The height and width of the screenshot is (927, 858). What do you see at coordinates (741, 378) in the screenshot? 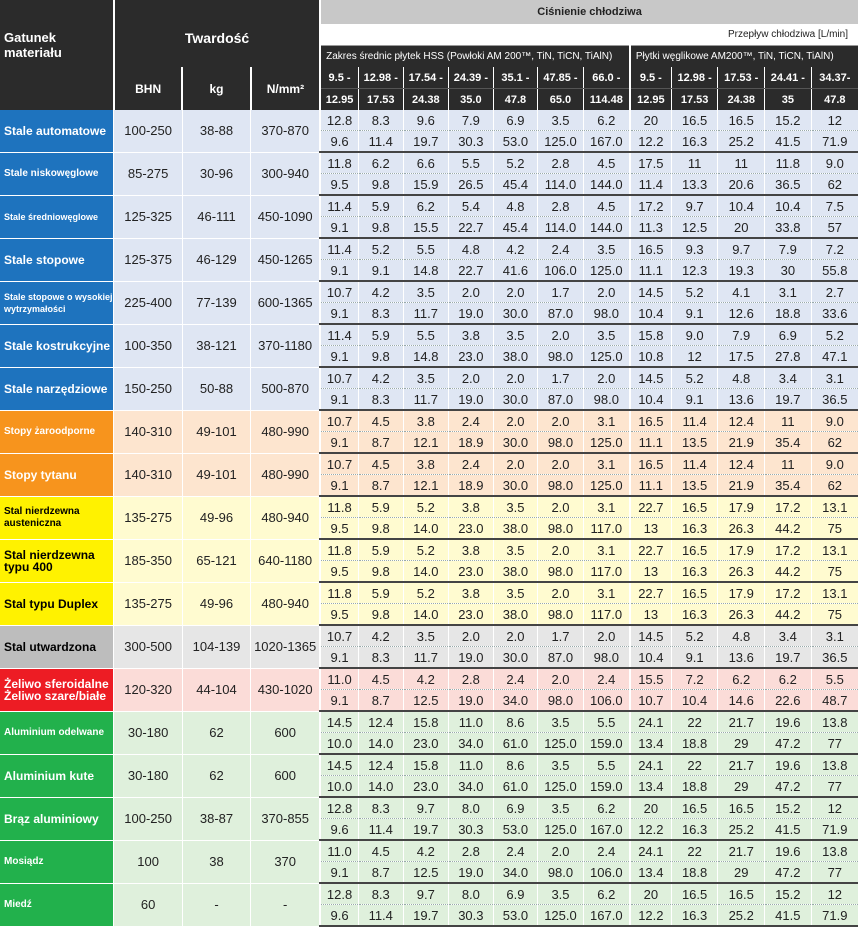
I see `carbide-flow-value: 4.8` at bounding box center [741, 378].